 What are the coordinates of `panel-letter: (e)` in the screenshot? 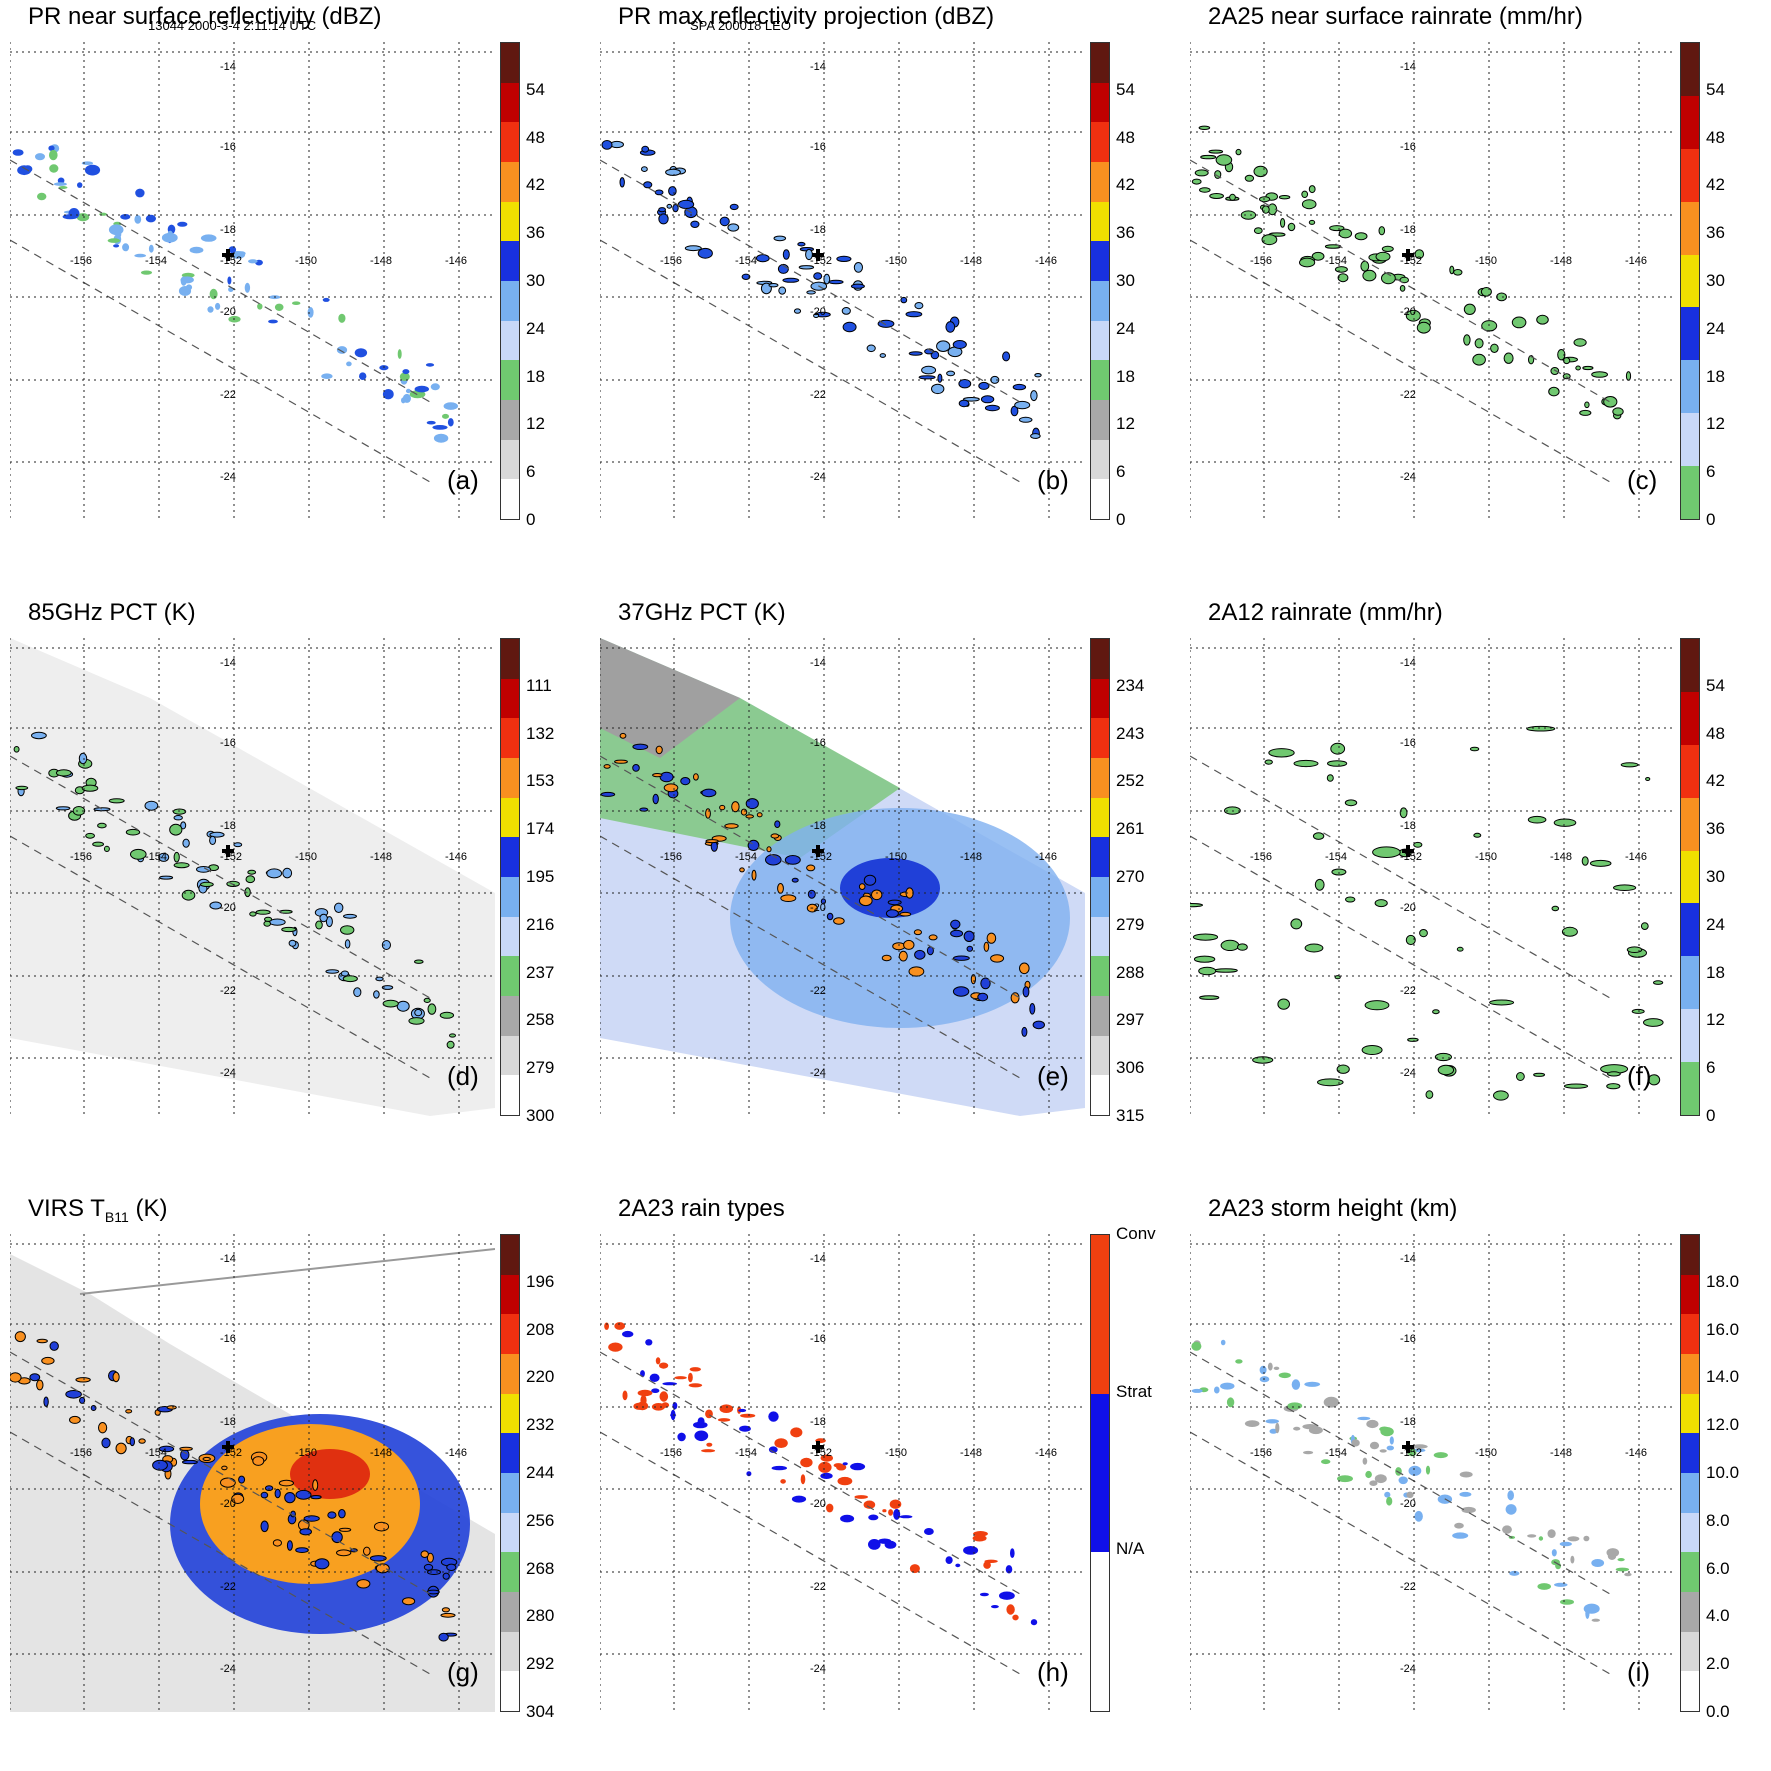 It's located at (1053, 1076).